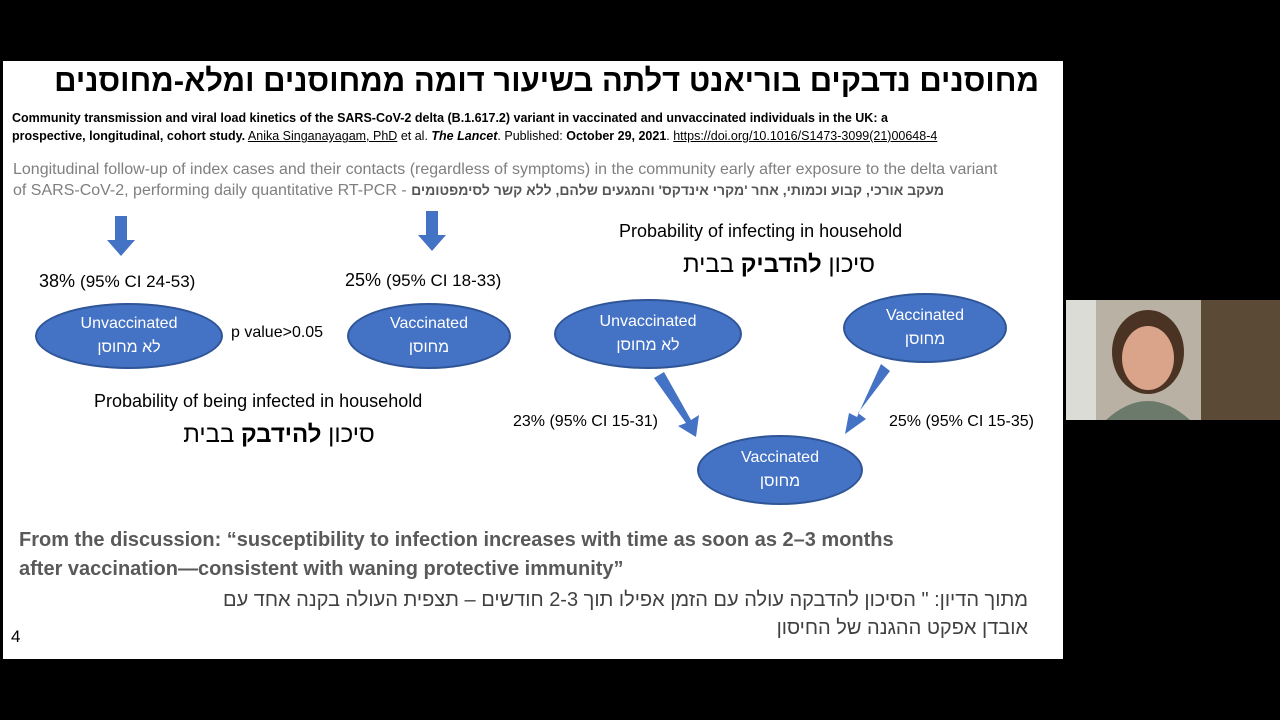 The image size is (1280, 720). Describe the element at coordinates (117, 281) in the screenshot. I see `unvaccinated-infected-rate: 38% (95% CI 24-53)` at that location.